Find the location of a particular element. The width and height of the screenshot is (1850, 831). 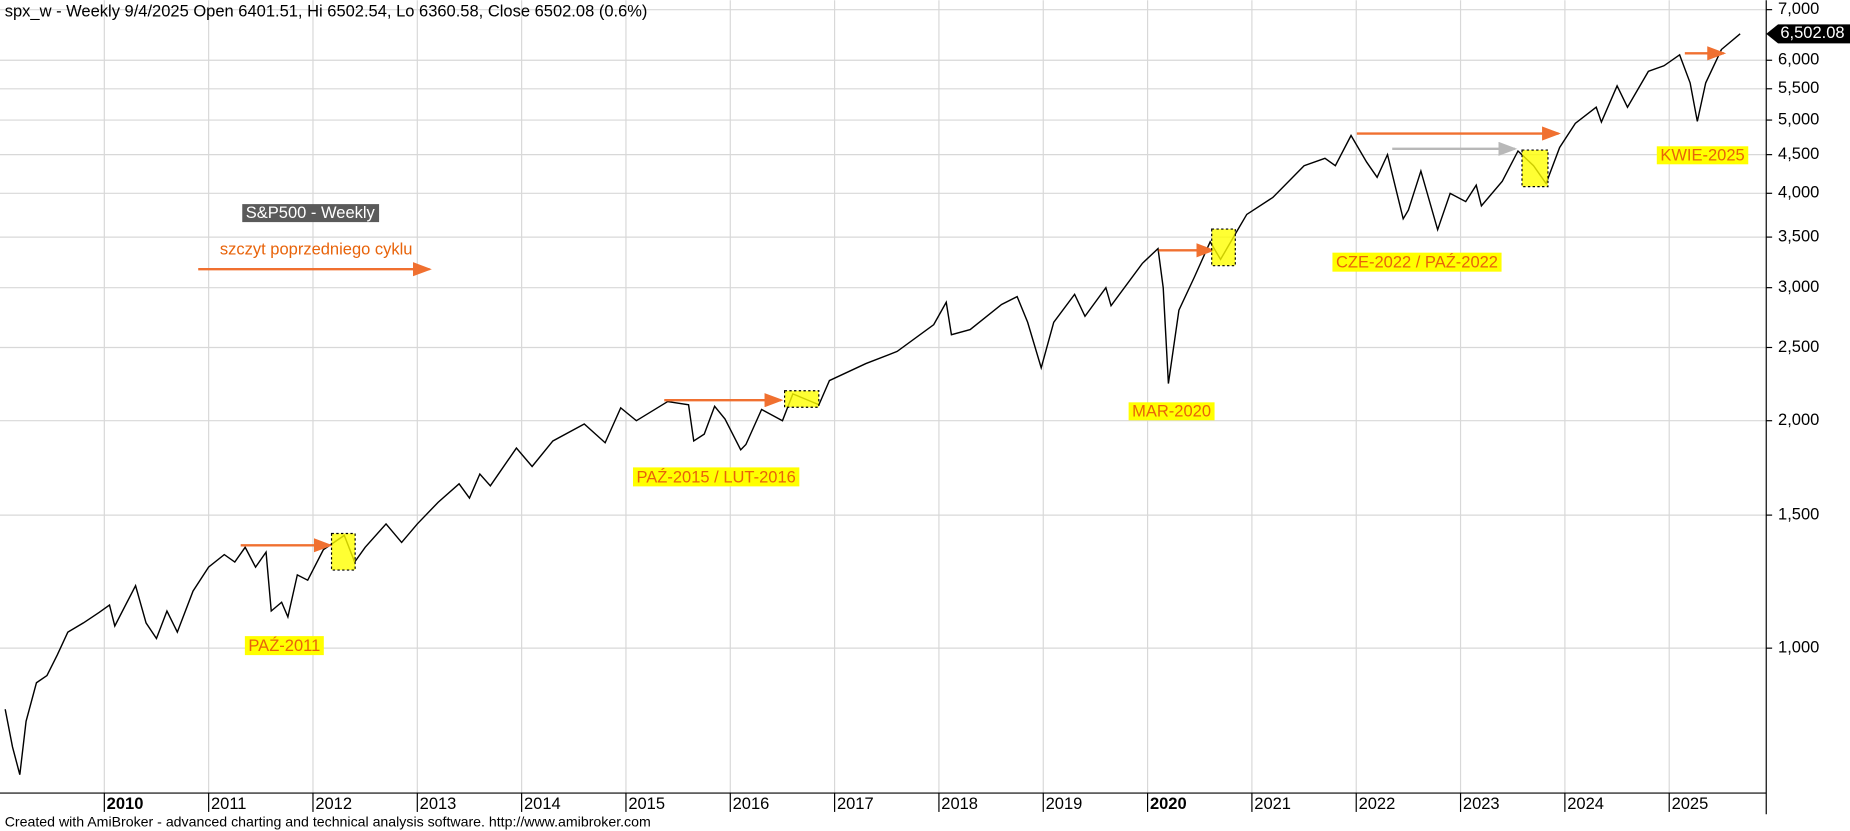

annotation-text: PAŹ-2011 is located at coordinates (284, 645).